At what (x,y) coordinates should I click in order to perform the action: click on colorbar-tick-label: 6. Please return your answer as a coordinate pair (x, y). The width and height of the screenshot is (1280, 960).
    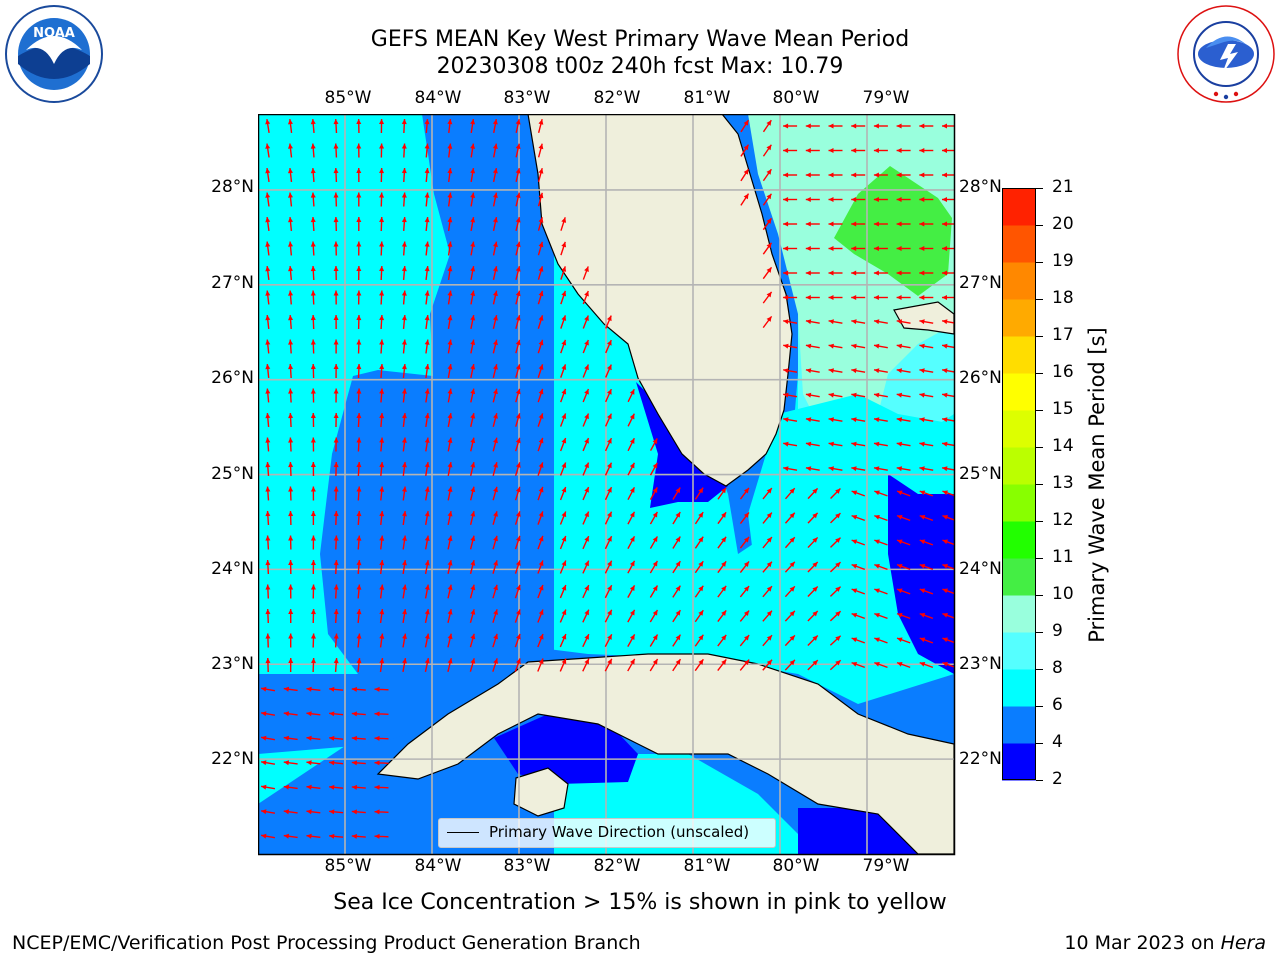
    Looking at the image, I should click on (1057, 705).